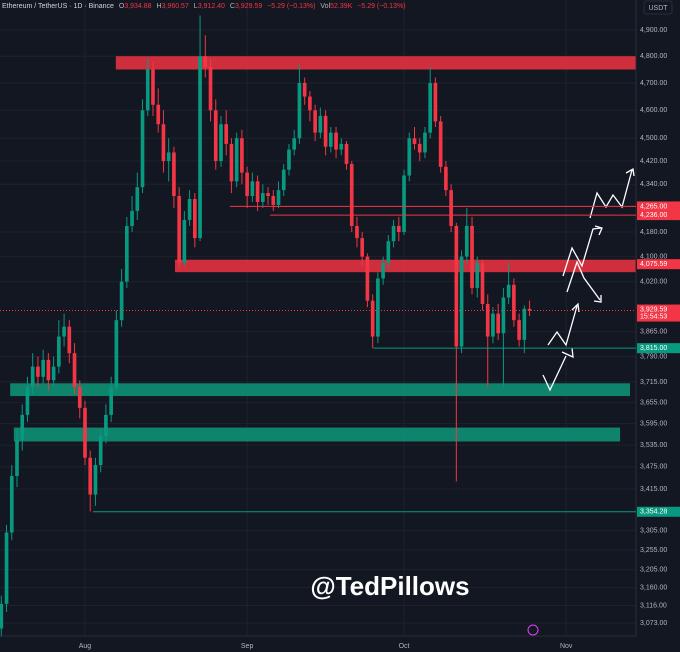 Image resolution: width=680 pixels, height=652 pixels. What do you see at coordinates (159, 6) in the screenshot?
I see `label: H` at bounding box center [159, 6].